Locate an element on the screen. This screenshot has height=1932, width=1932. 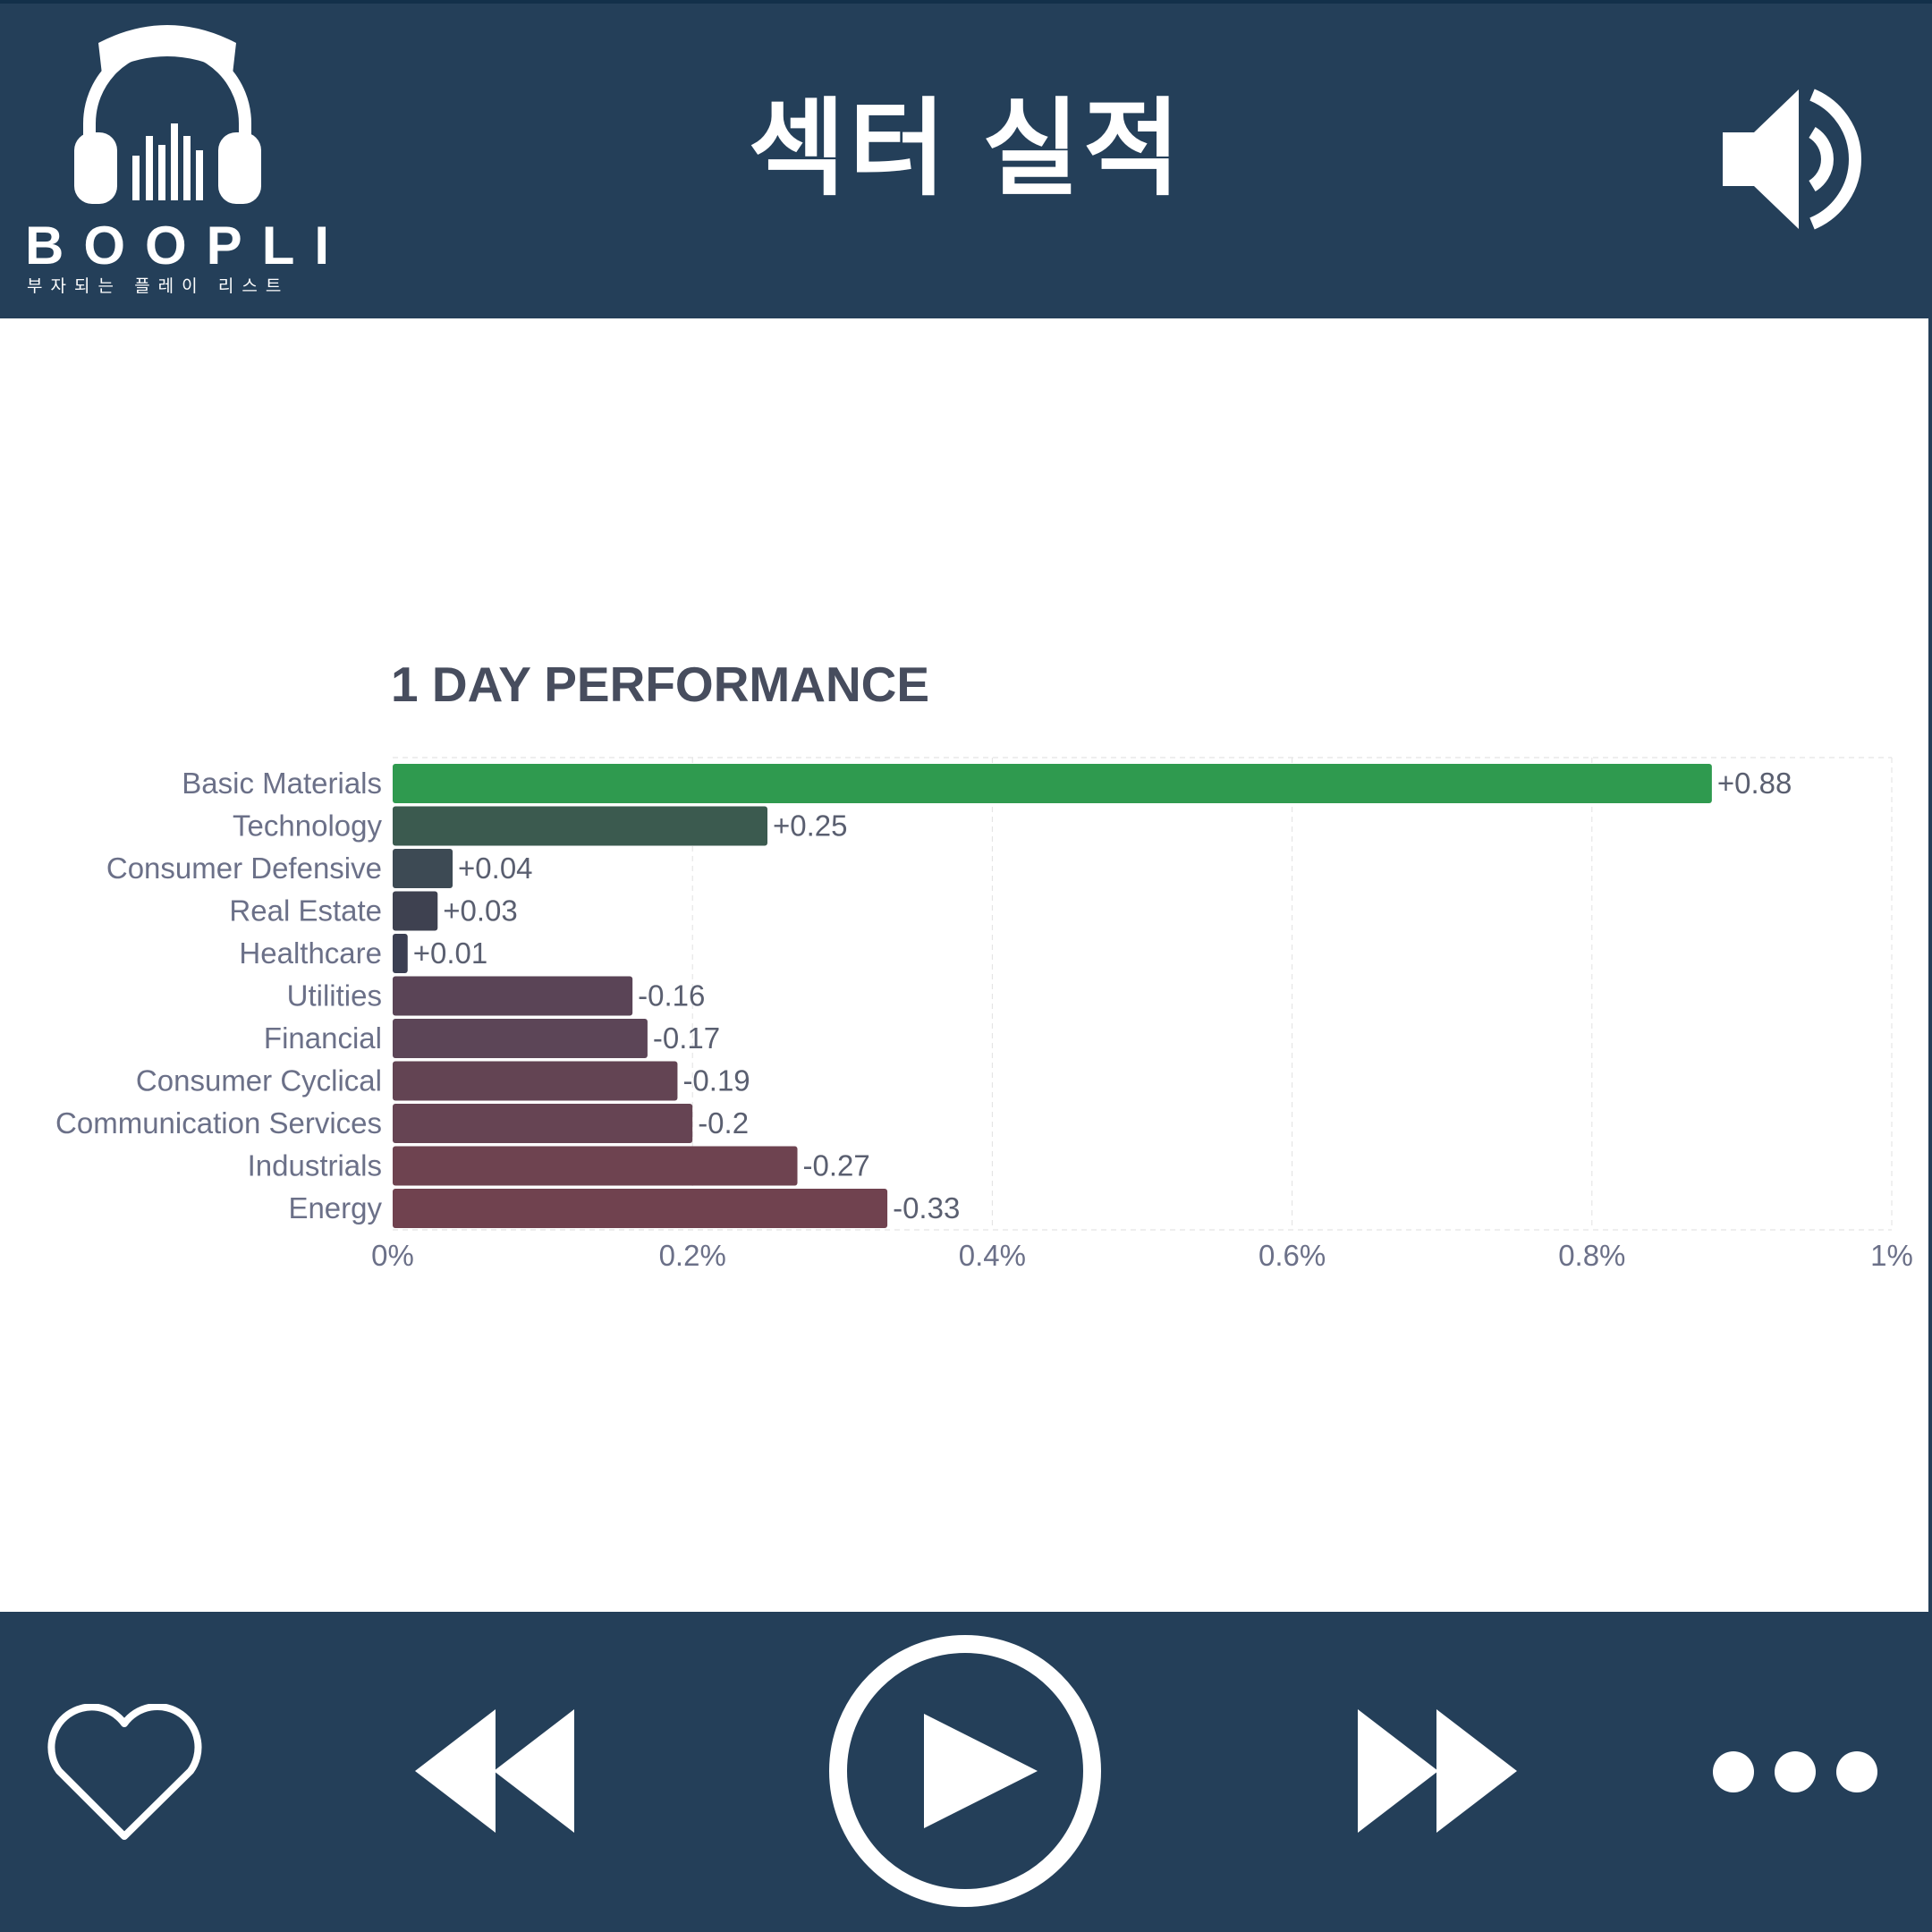
rewind-icon is located at coordinates (494, 1771).